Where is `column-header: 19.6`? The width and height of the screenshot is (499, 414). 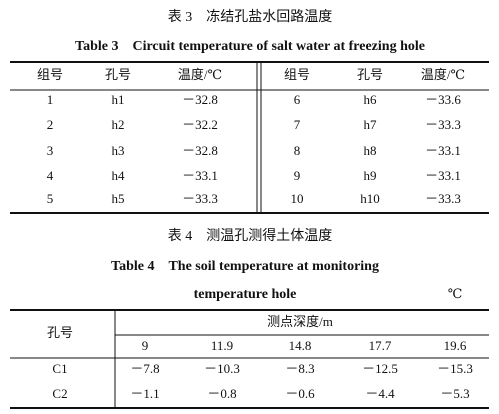
column-header: 19.6 is located at coordinates (455, 345).